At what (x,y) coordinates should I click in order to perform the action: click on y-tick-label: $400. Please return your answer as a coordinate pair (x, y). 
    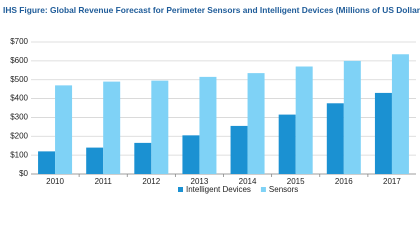
    Looking at the image, I should click on (19, 98).